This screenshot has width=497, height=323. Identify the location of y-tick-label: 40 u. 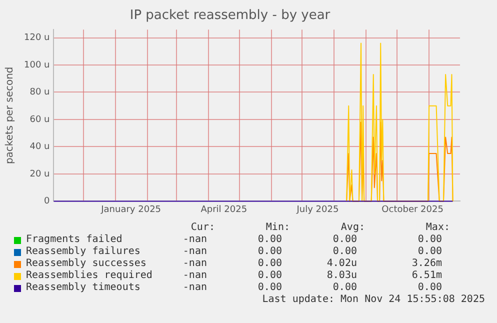
(40, 147).